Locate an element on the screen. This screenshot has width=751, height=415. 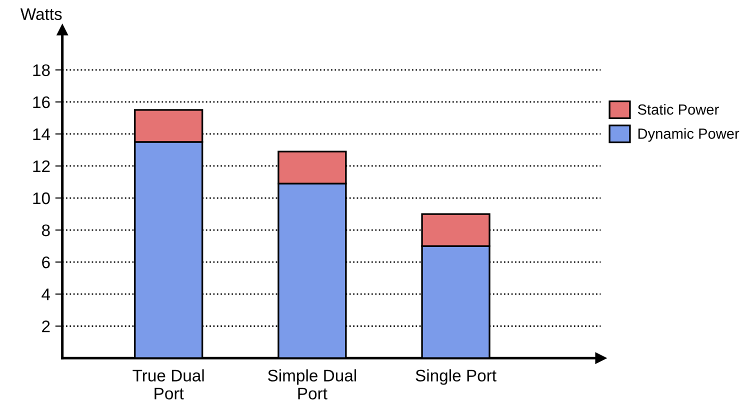
y-tick-label: 8 is located at coordinates (46, 230).